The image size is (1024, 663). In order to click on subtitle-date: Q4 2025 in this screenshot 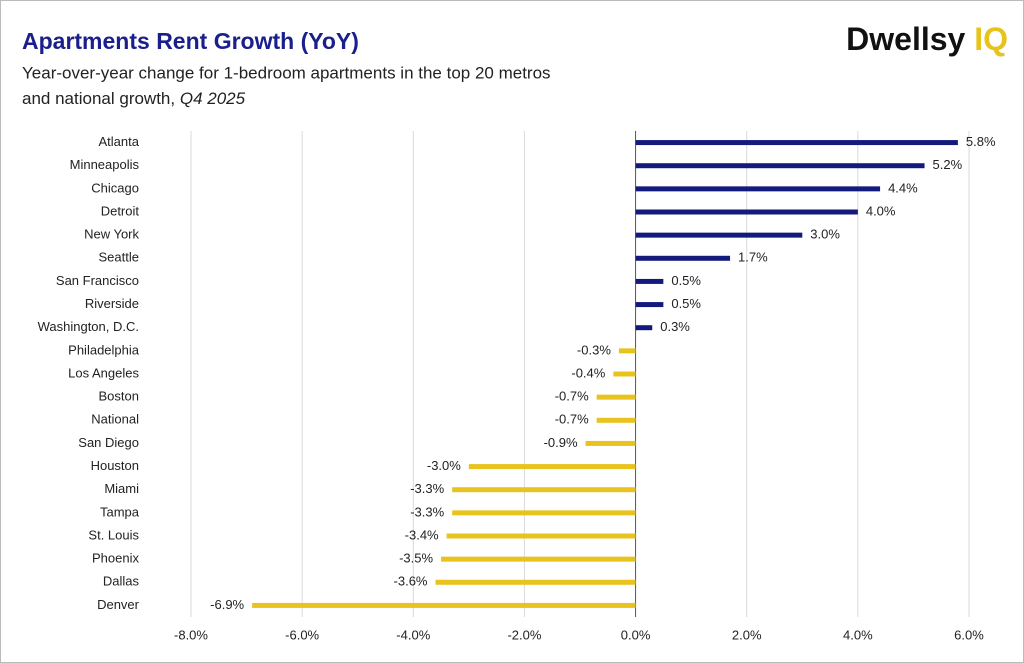, I will do `click(213, 98)`.